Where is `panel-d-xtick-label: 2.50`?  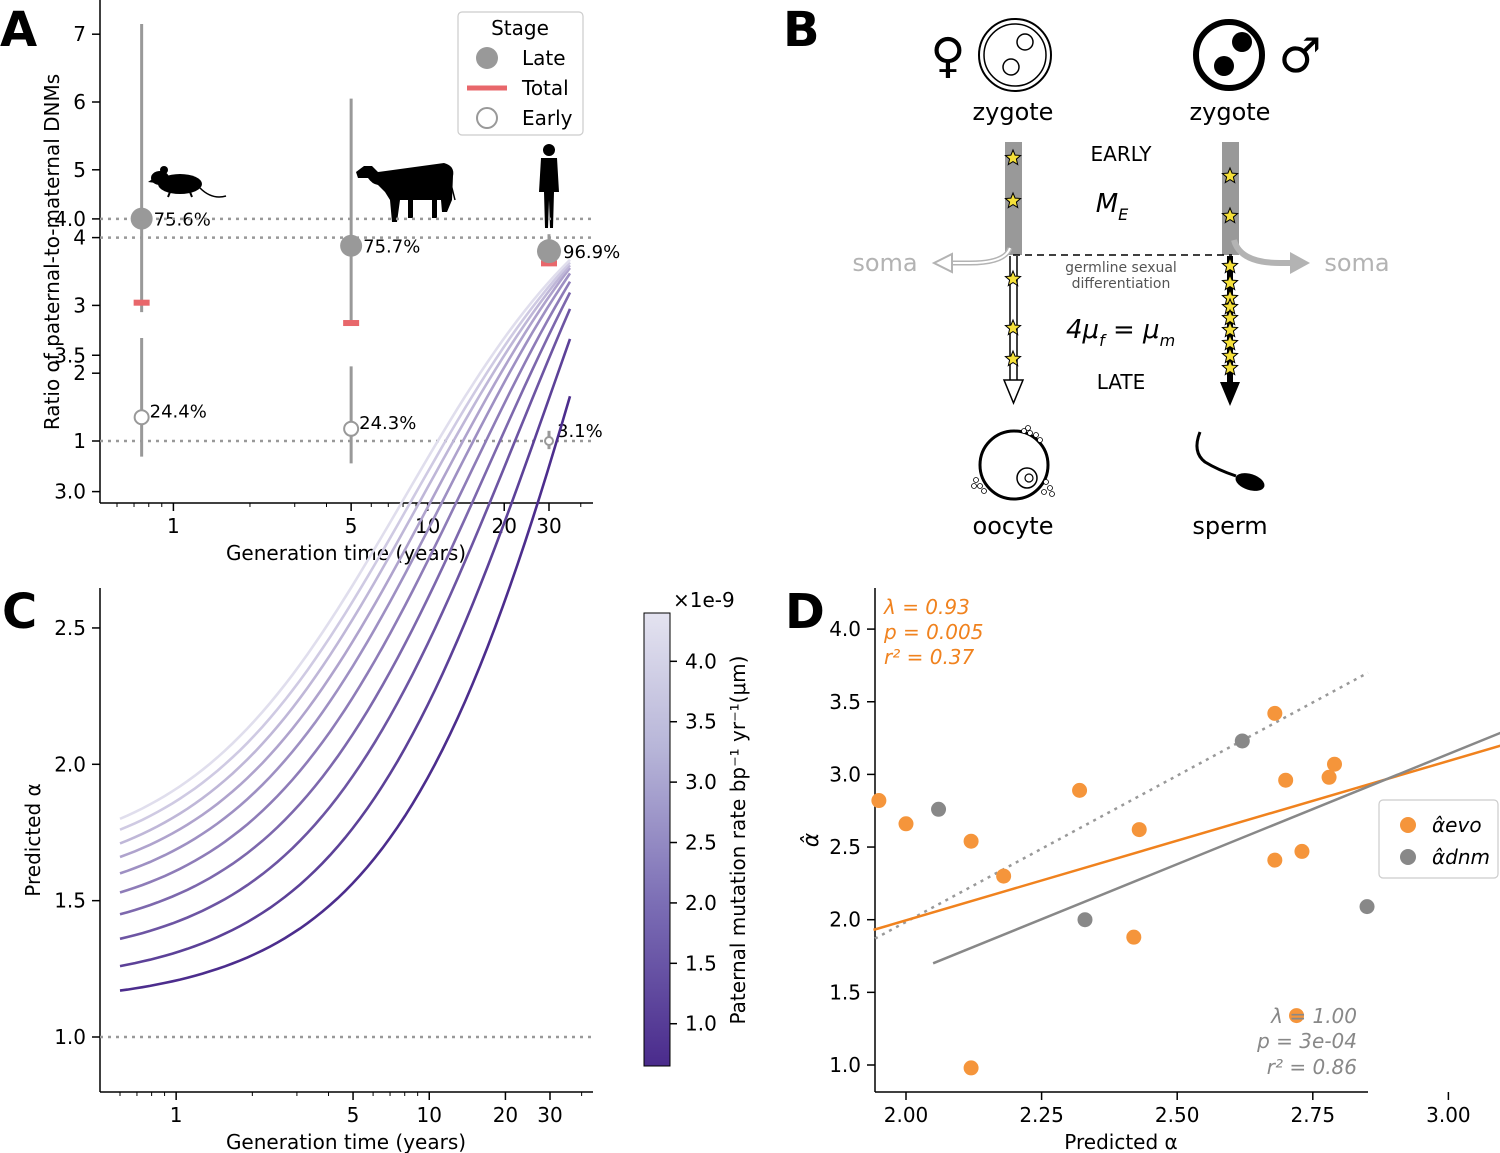
panel-d-xtick-label: 2.50 is located at coordinates (1177, 1115).